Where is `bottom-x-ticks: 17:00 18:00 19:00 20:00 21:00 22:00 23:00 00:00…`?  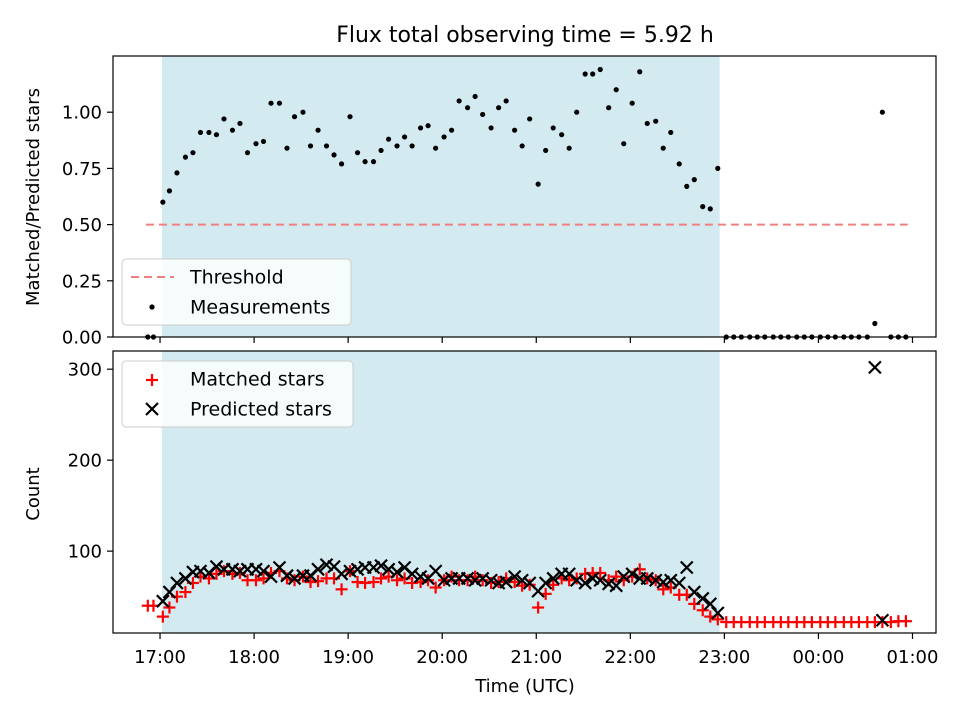
bottom-x-ticks: 17:00 18:00 19:00 20:00 21:00 22:00 23:00 00:00… is located at coordinates (536, 650).